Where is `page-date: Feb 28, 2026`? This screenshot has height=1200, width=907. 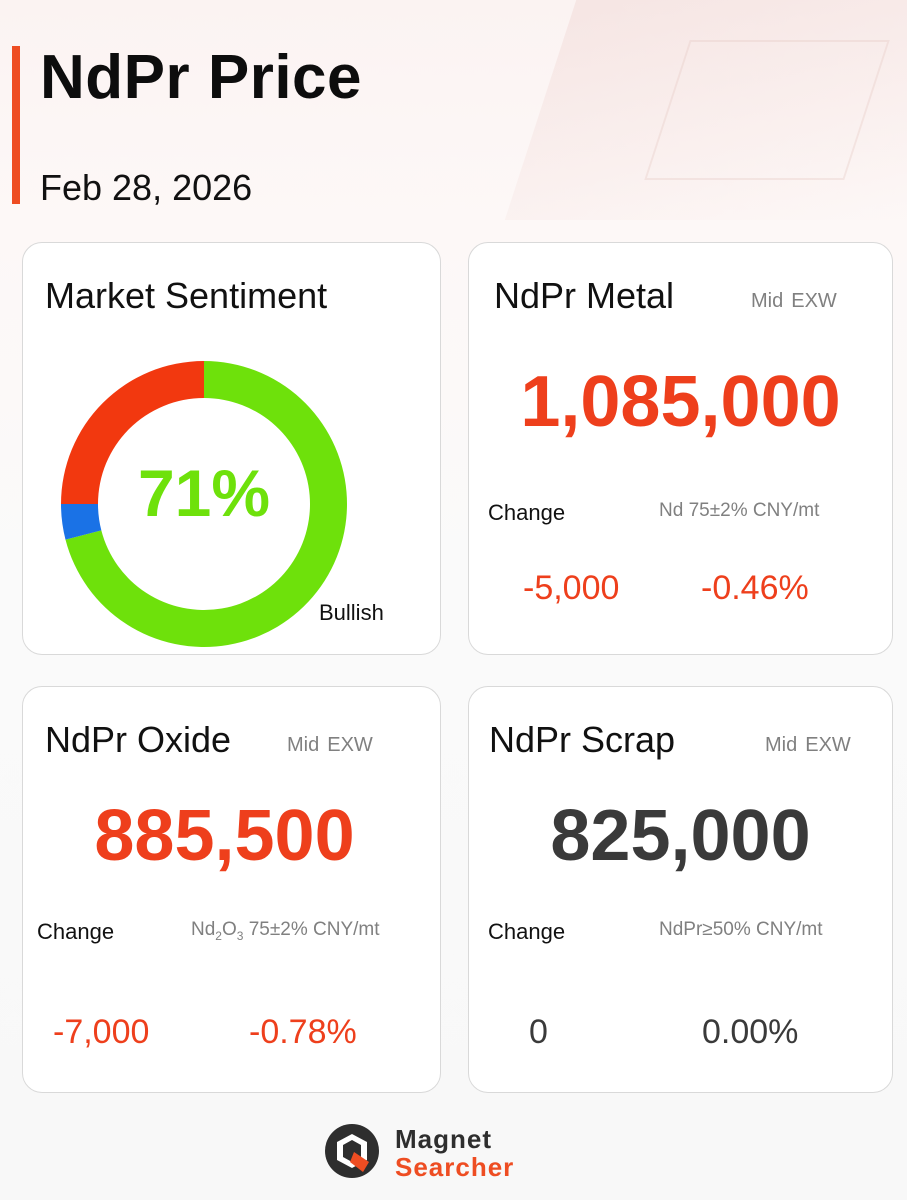
page-date: Feb 28, 2026 is located at coordinates (146, 187).